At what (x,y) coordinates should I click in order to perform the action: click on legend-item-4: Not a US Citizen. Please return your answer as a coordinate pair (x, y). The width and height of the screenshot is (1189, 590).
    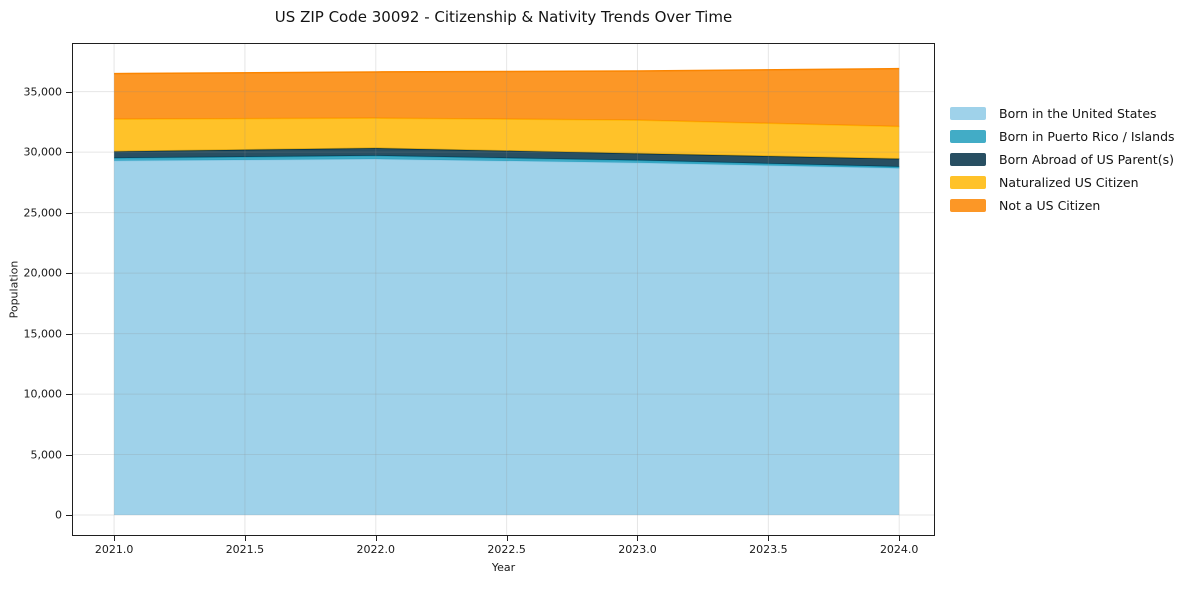
    Looking at the image, I should click on (1062, 205).